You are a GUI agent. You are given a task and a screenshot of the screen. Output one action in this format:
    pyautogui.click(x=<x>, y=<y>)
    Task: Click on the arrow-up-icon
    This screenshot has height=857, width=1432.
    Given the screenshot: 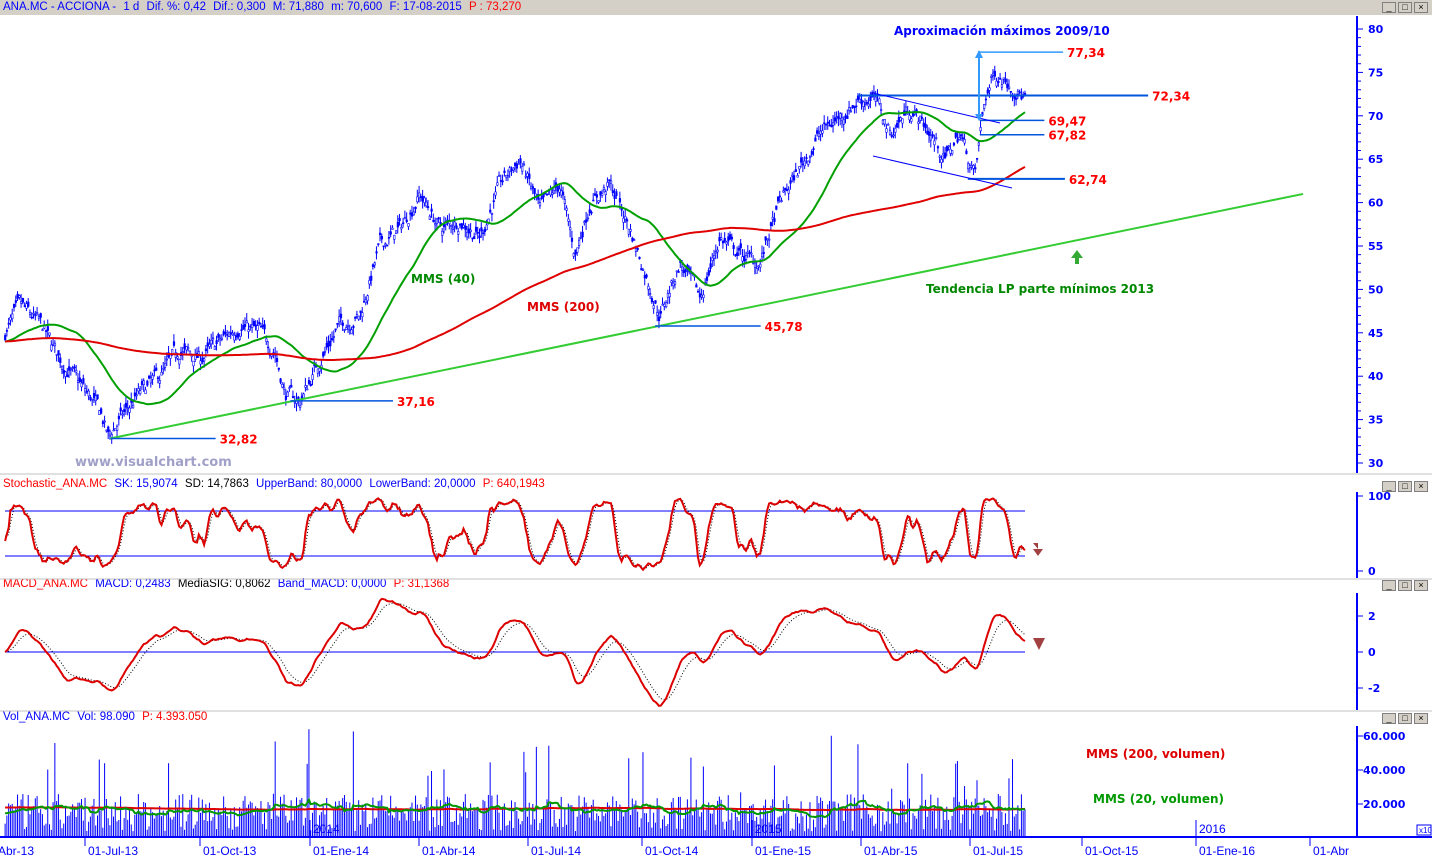 What is the action you would take?
    pyautogui.click(x=979, y=54)
    